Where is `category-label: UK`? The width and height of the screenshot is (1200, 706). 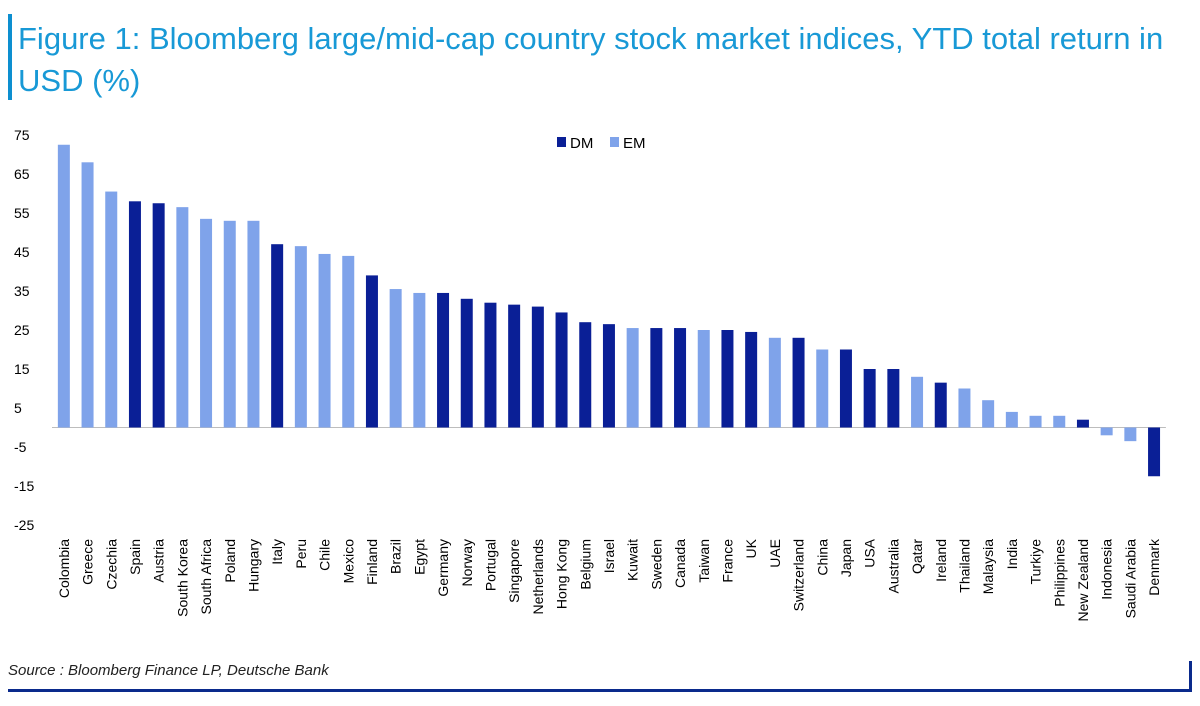
category-label: UK is located at coordinates (751, 548).